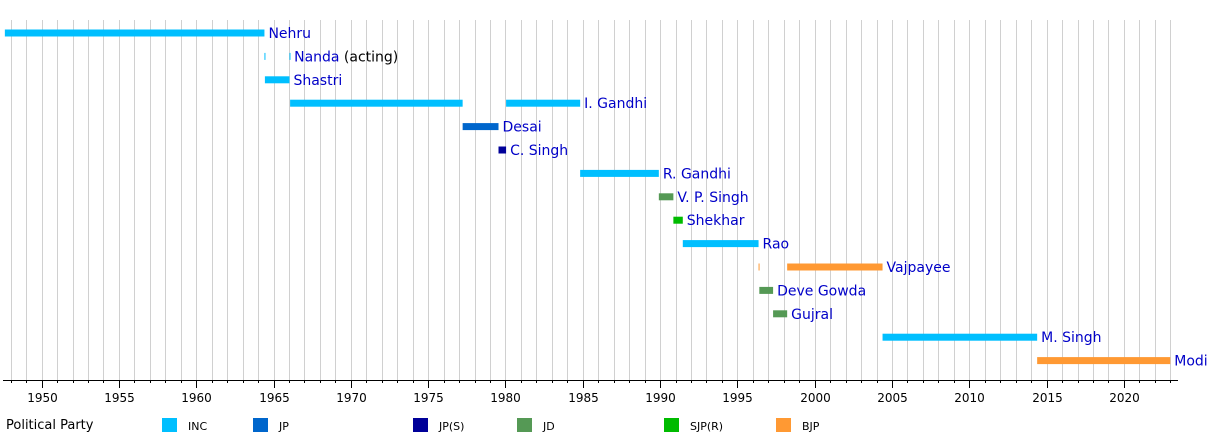  What do you see at coordinates (351, 398) in the screenshot?
I see `x-tick-label: 1970` at bounding box center [351, 398].